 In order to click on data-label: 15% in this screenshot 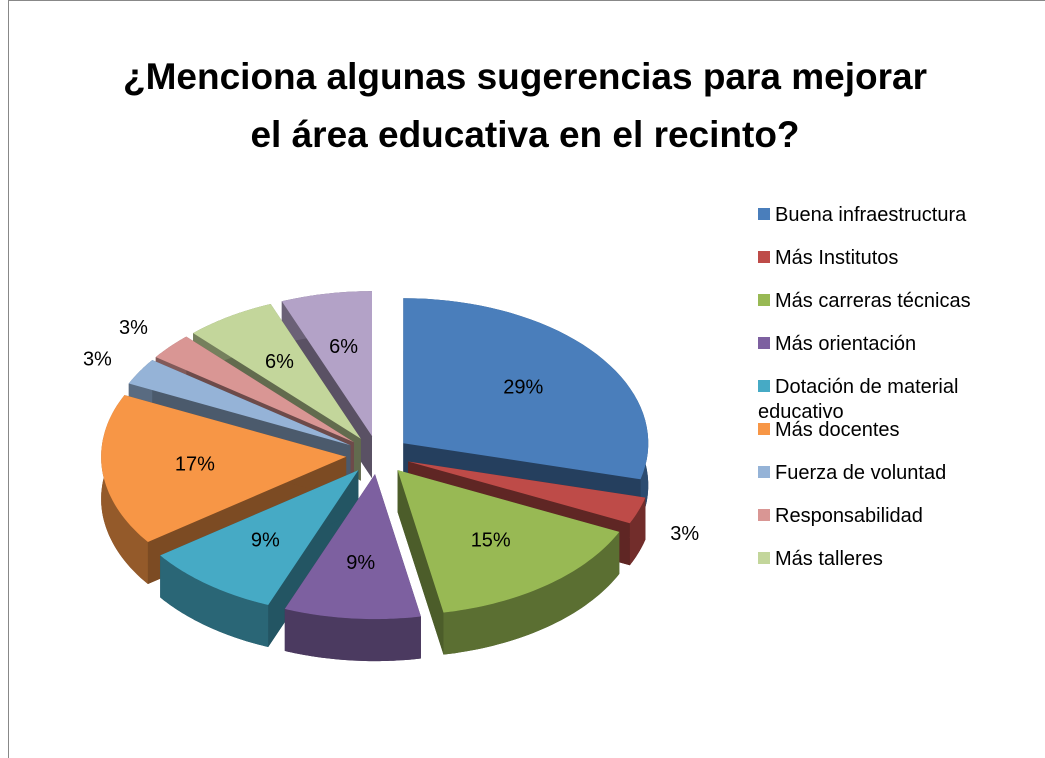, I will do `click(491, 540)`.